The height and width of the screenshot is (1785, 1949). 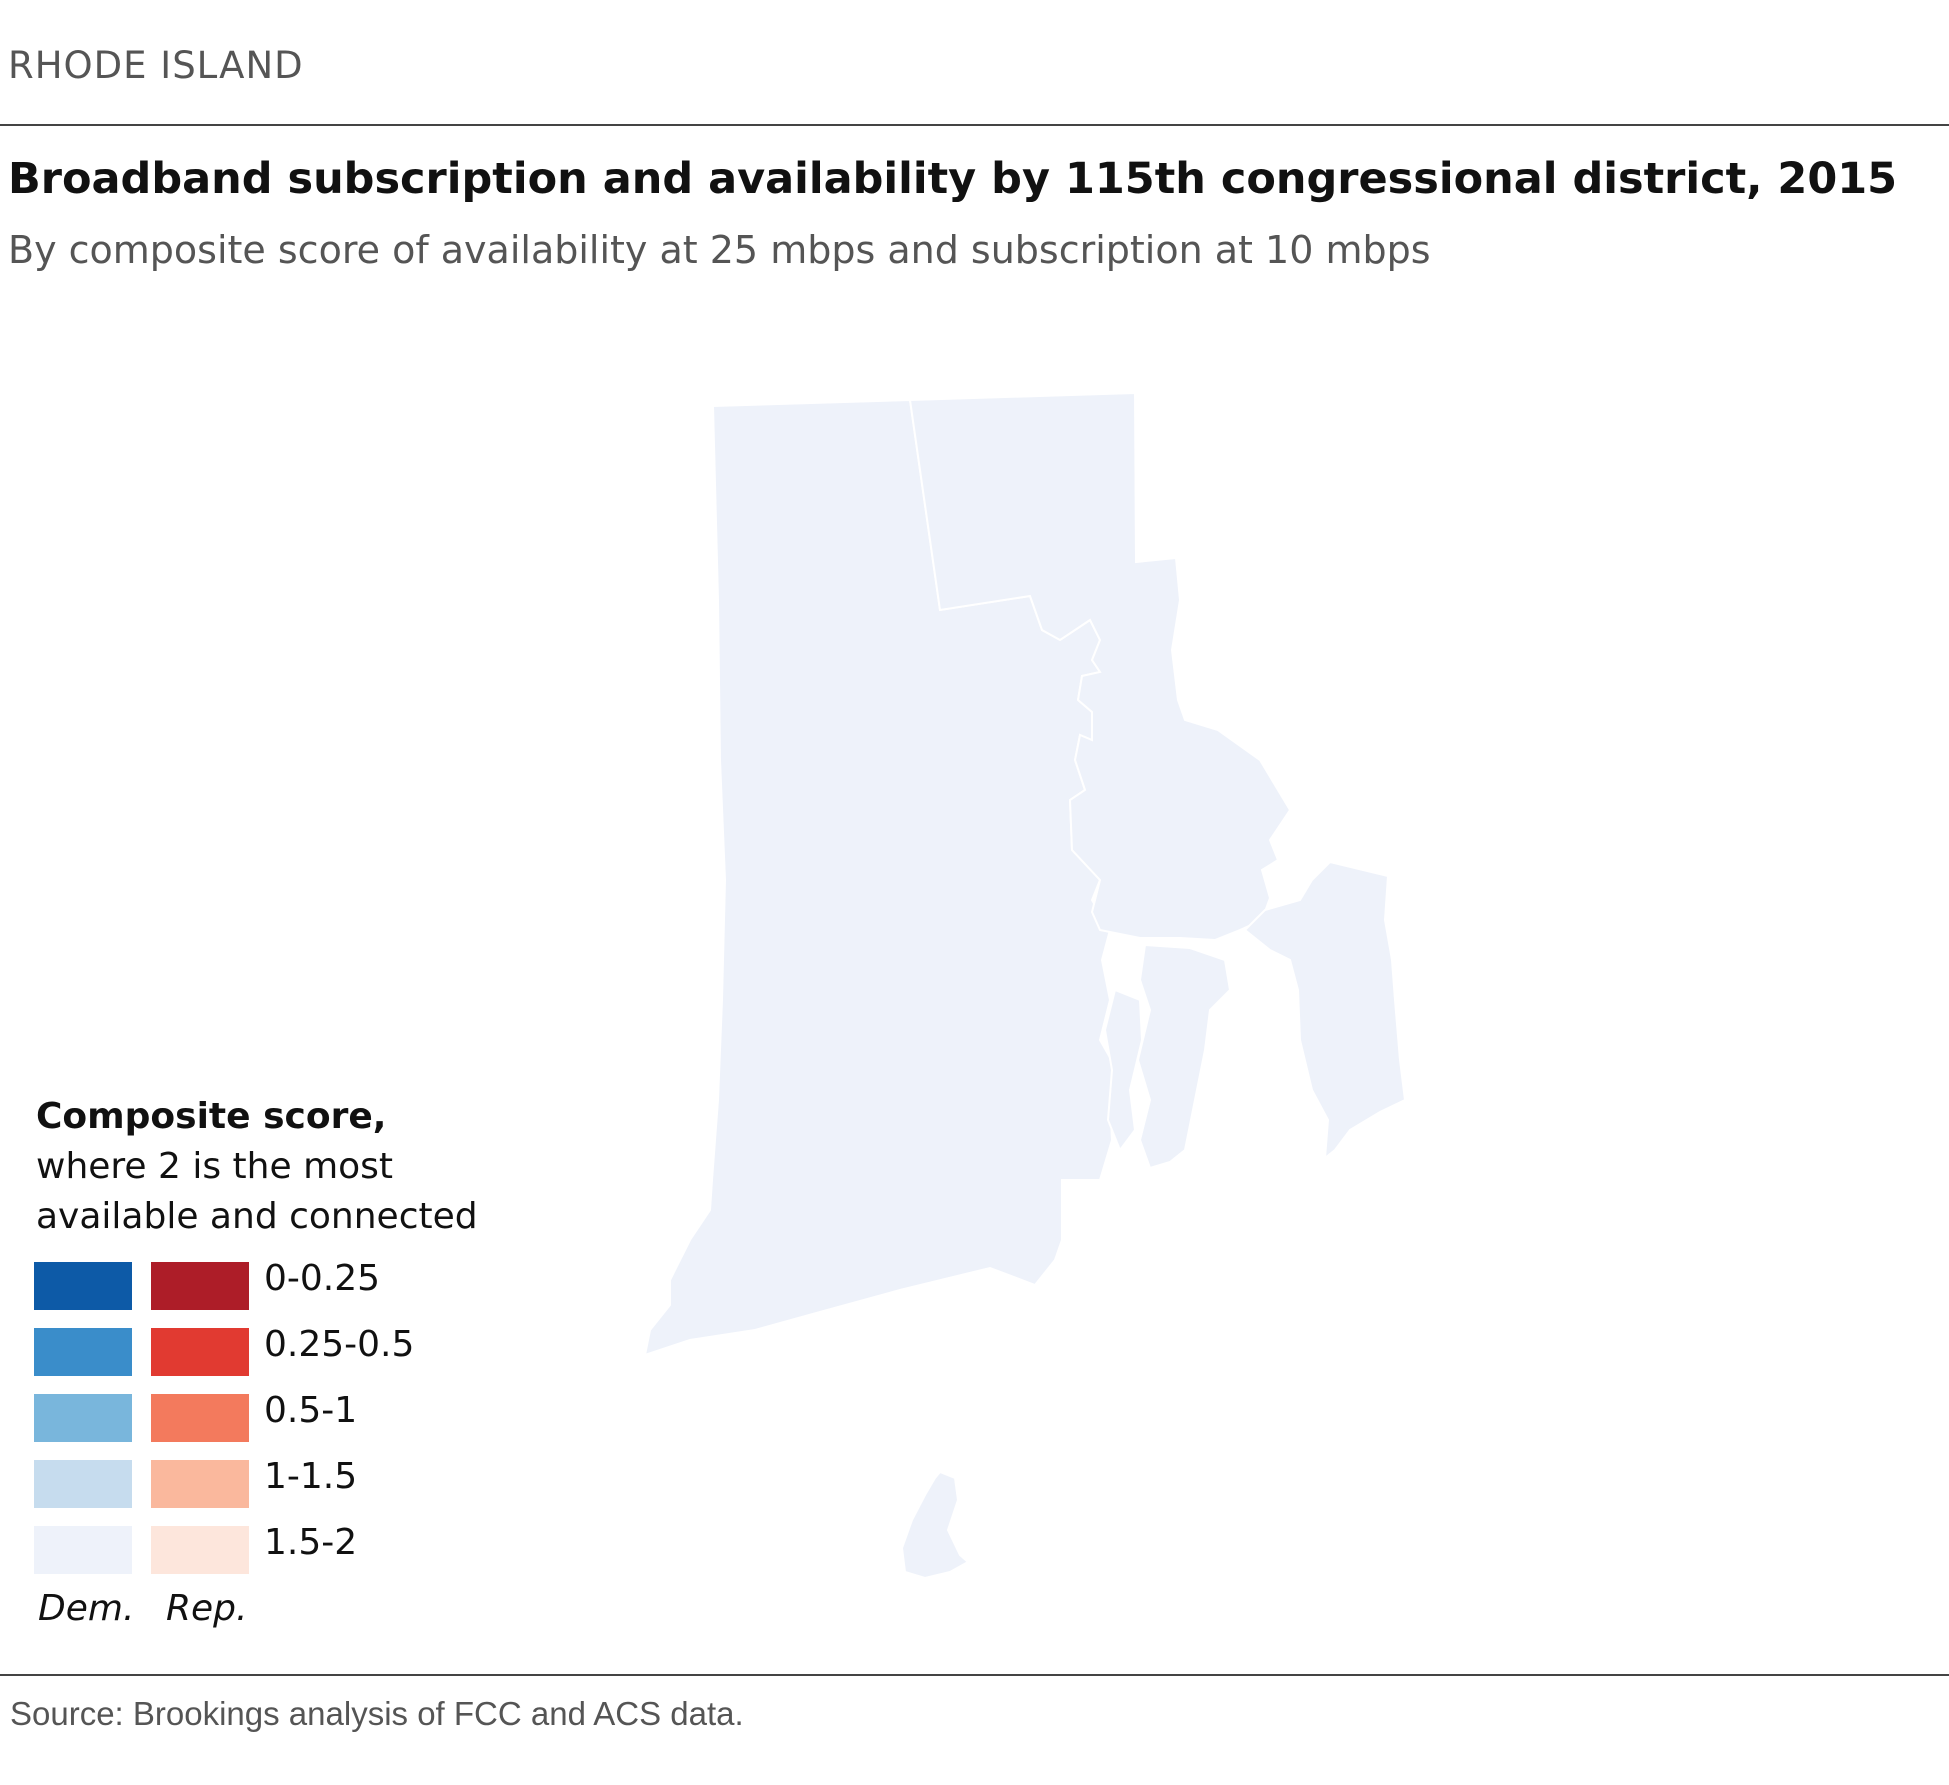 What do you see at coordinates (1325, 1010) in the screenshot?
I see `district-ri-1-east` at bounding box center [1325, 1010].